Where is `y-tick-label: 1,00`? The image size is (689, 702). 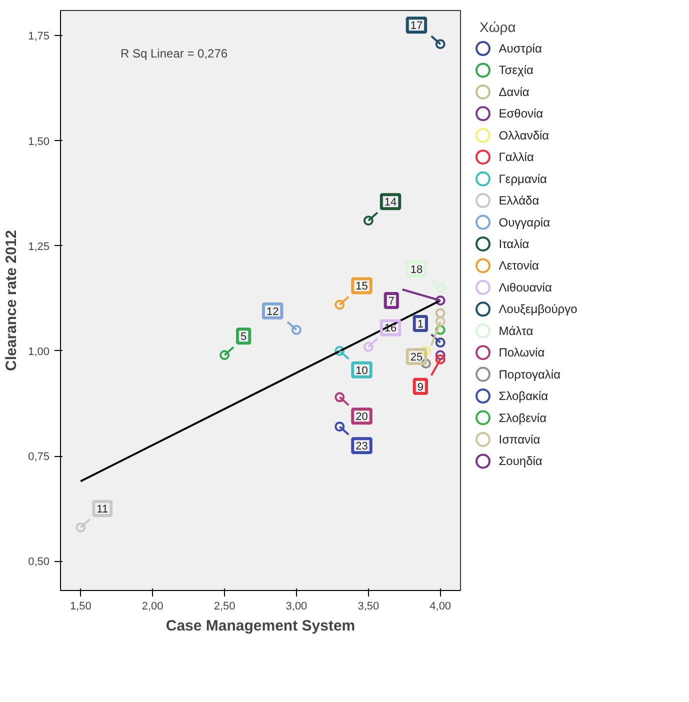 y-tick-label: 1,00 is located at coordinates (39, 352).